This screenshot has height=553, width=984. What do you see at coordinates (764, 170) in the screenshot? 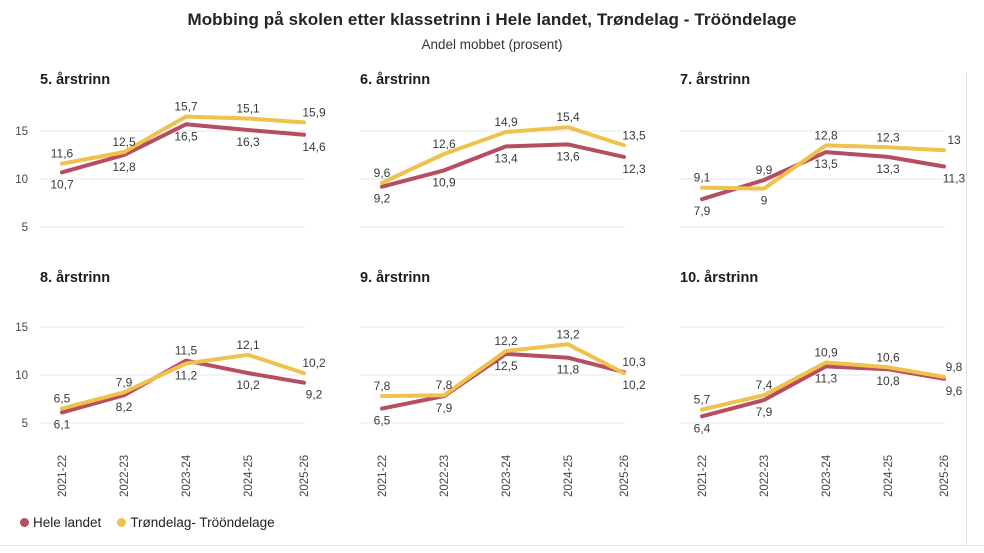
I see `data-label: 9,9` at bounding box center [764, 170].